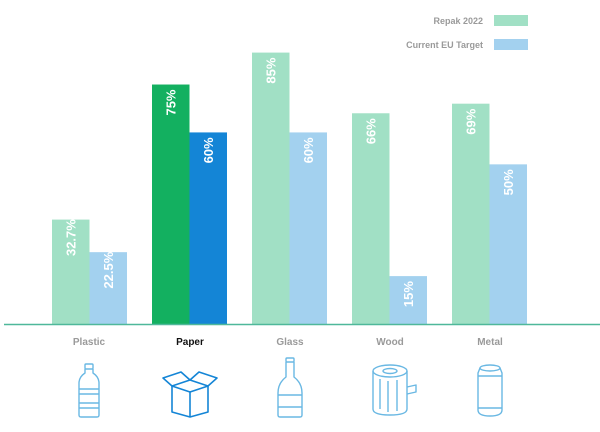 The height and width of the screenshot is (432, 600). What do you see at coordinates (394, 390) in the screenshot?
I see `log-icon` at bounding box center [394, 390].